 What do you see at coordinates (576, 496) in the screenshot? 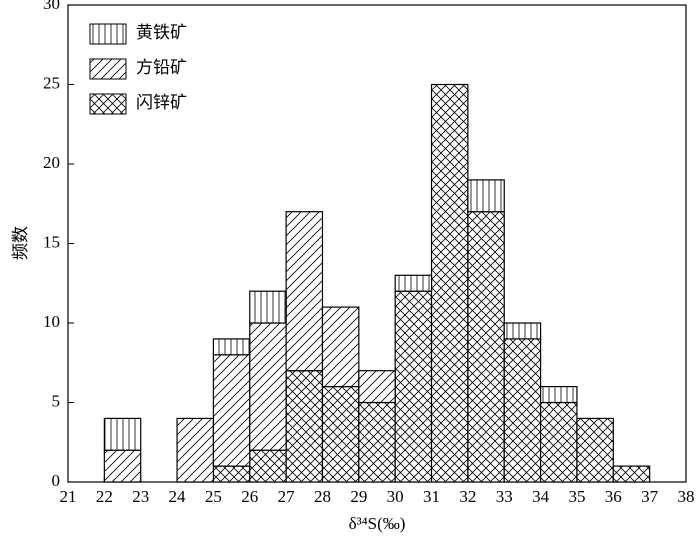
I see `x-tick-label: 35` at bounding box center [576, 496].